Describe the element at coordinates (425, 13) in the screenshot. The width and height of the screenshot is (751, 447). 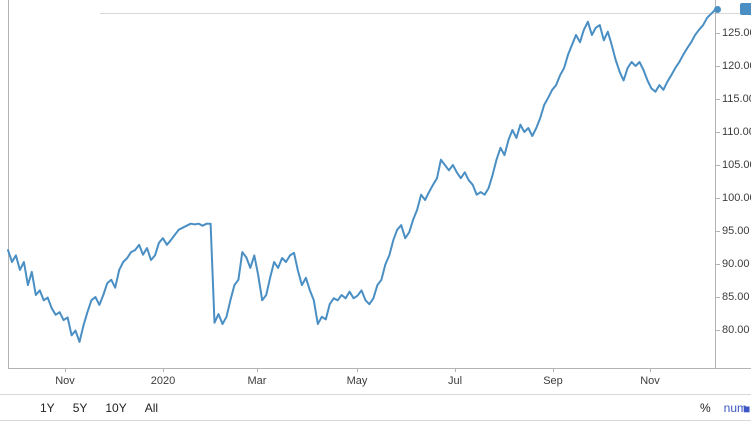
I see `plot-top-border` at that location.